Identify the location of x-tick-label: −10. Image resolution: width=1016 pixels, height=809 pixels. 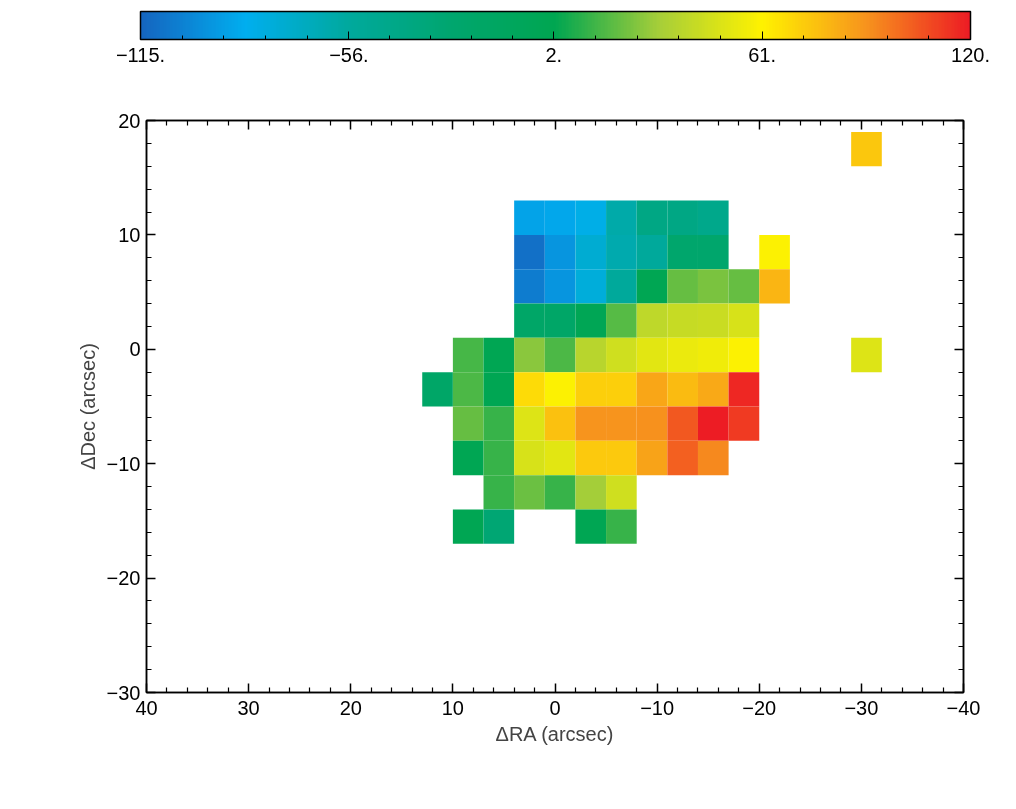
(657, 707).